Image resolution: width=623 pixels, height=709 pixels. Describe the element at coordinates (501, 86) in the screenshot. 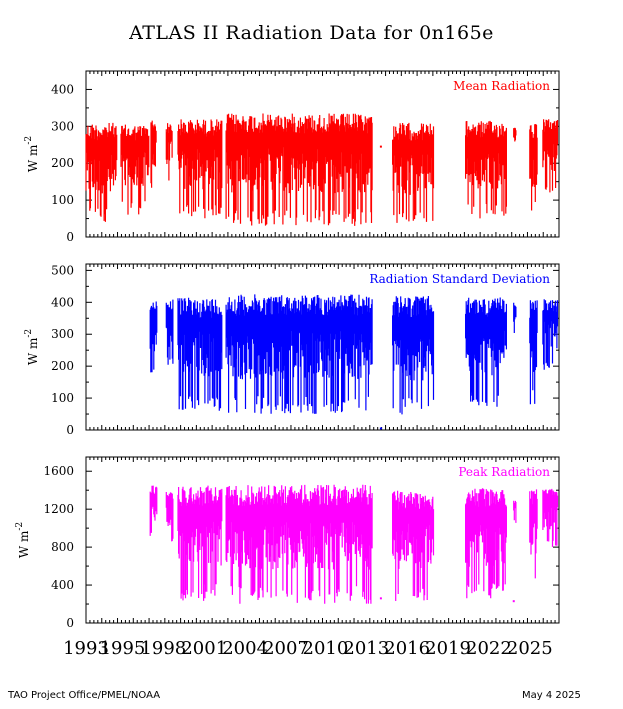

I see `series-label: Mean Radiation` at that location.